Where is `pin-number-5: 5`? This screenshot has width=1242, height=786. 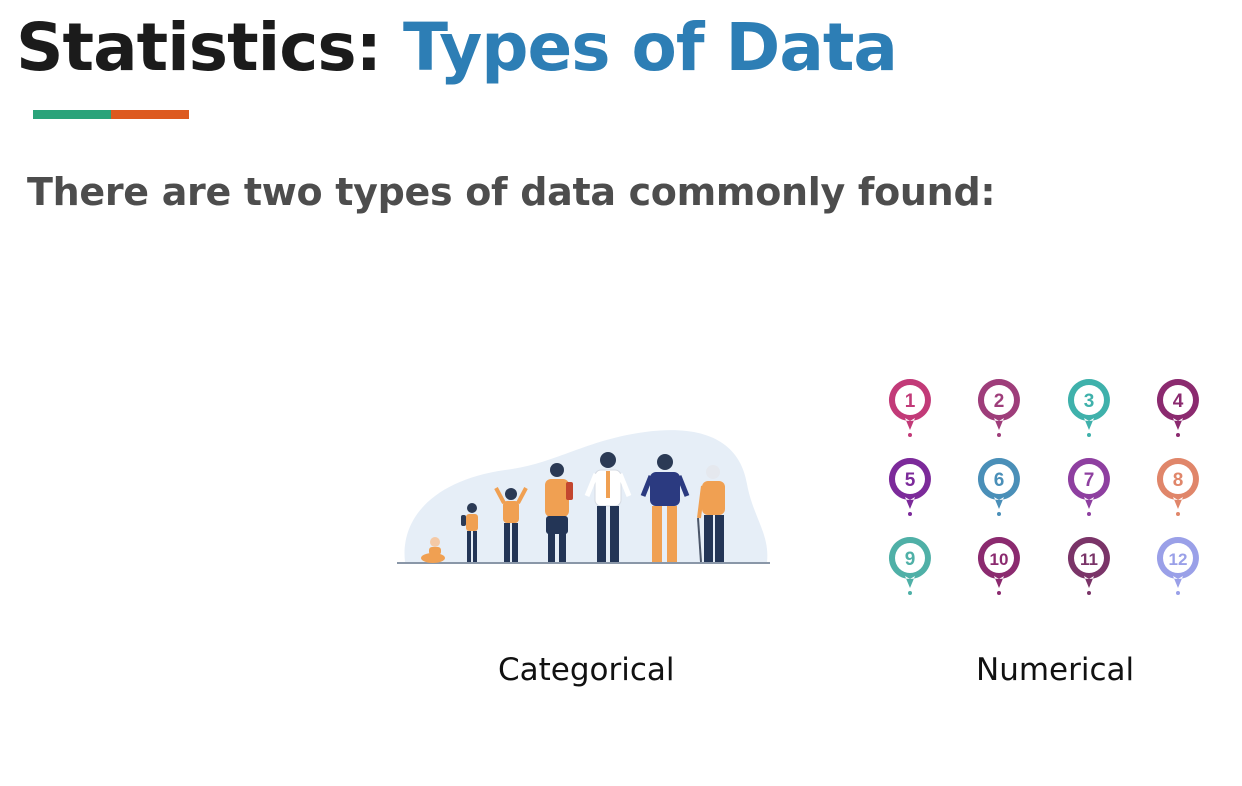 pin-number-5: 5 is located at coordinates (910, 480).